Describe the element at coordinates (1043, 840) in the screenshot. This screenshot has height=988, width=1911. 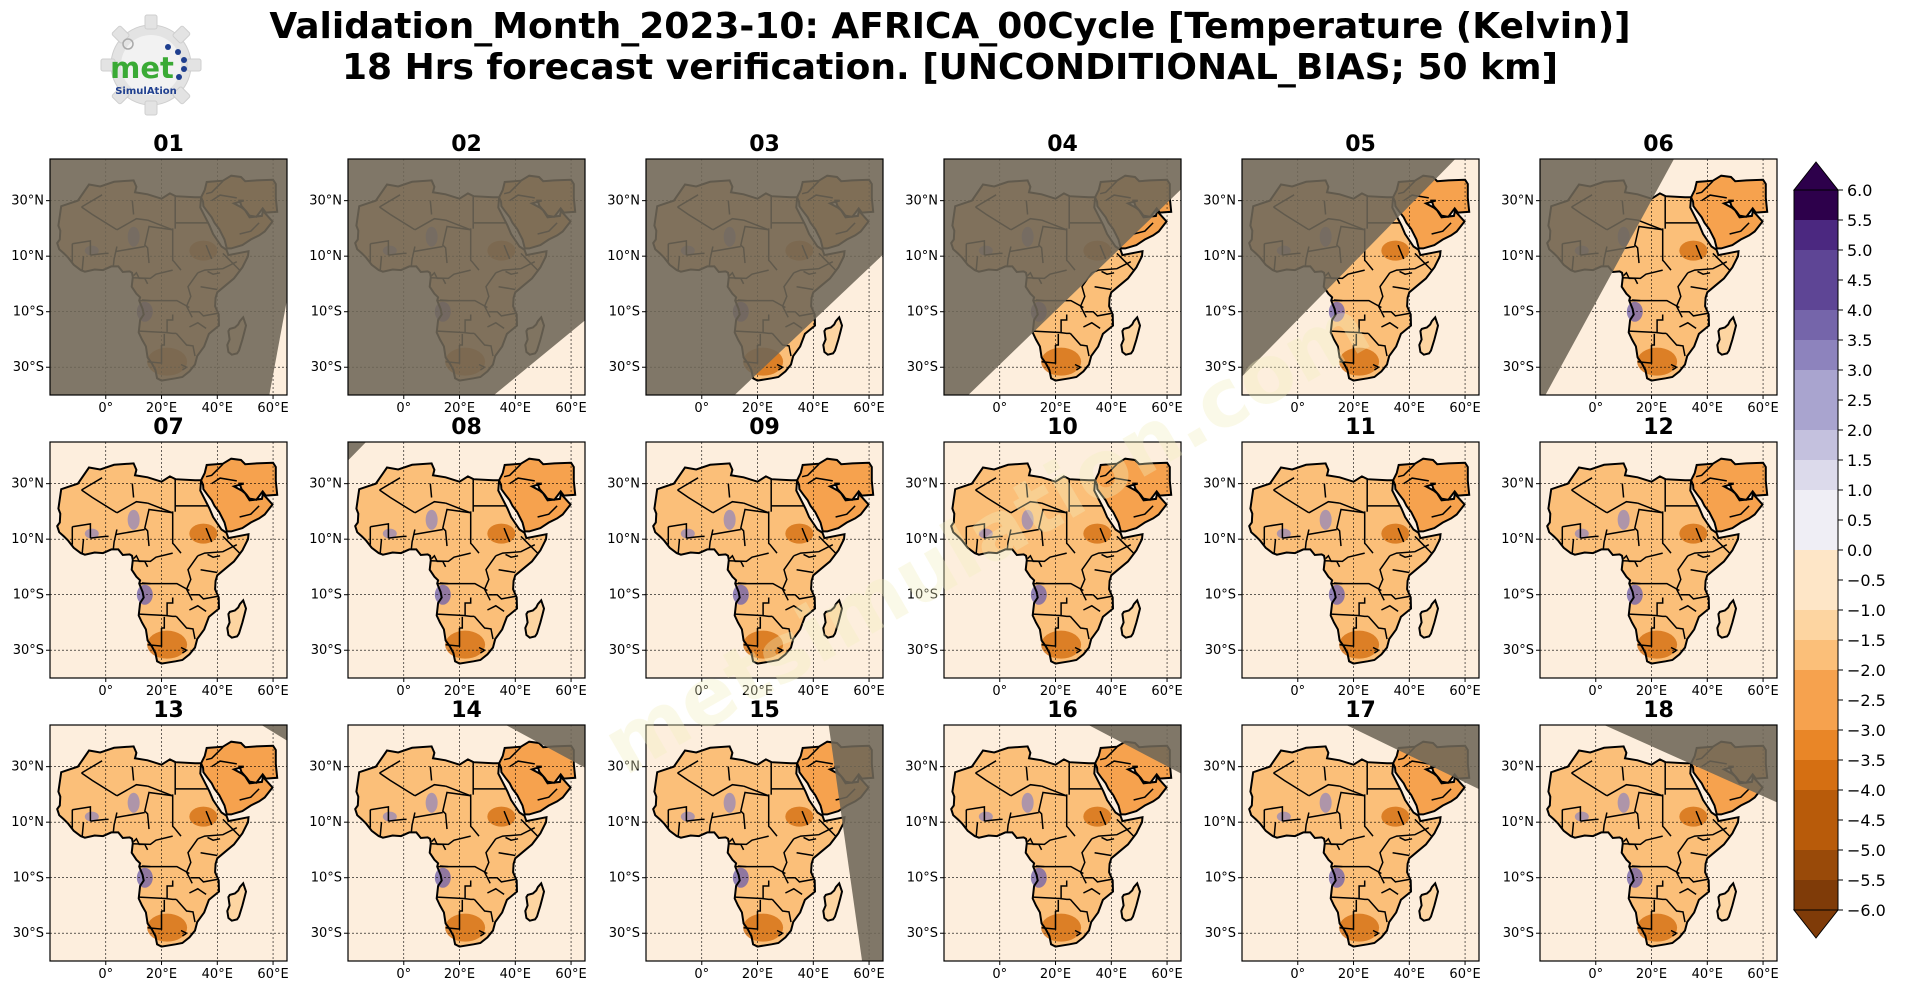
I see `map-panel-16: 30°N 10°N 10°S 30°S 0° 20°E 40°E 60°E 16` at that location.